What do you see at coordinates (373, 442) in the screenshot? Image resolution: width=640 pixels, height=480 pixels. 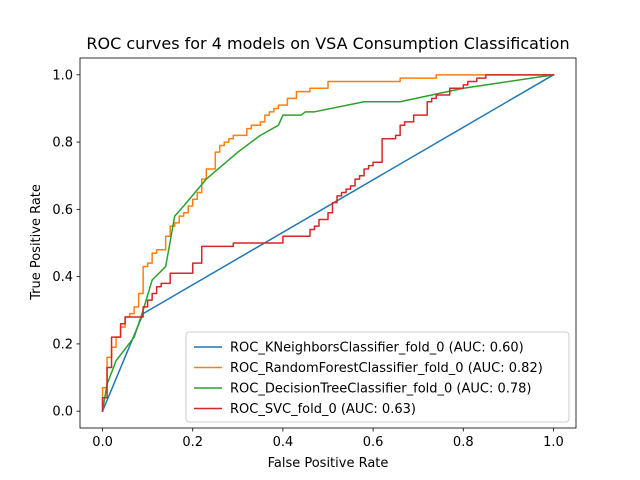 I see `x-tick-label: 0.6` at bounding box center [373, 442].